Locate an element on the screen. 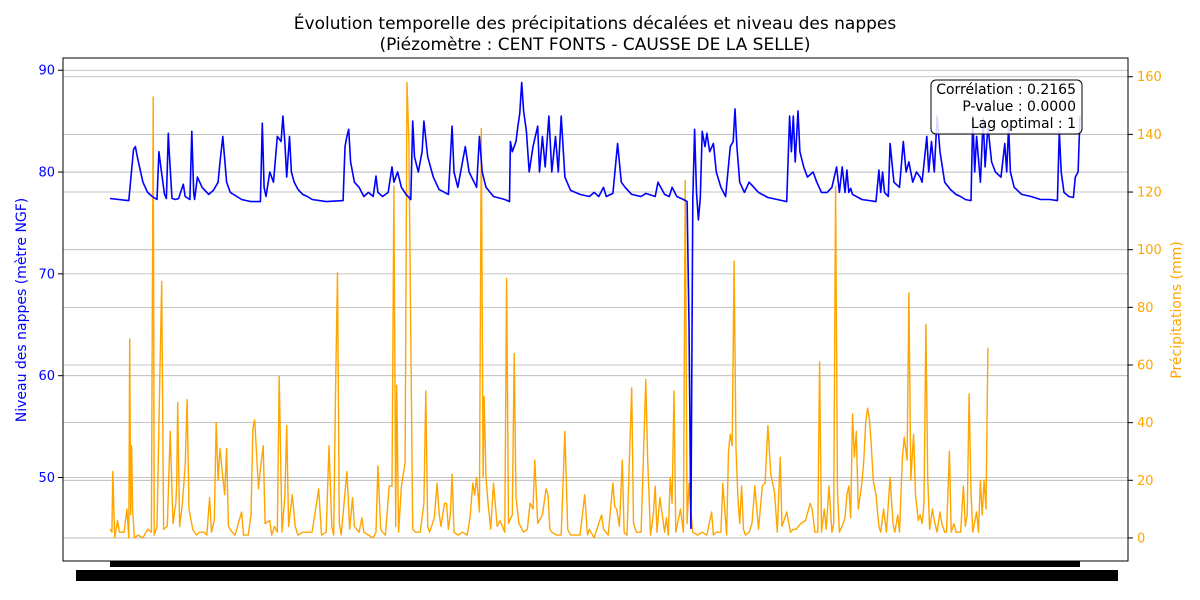 The height and width of the screenshot is (600, 1200). right-tick-label: 20 is located at coordinates (1145, 481).